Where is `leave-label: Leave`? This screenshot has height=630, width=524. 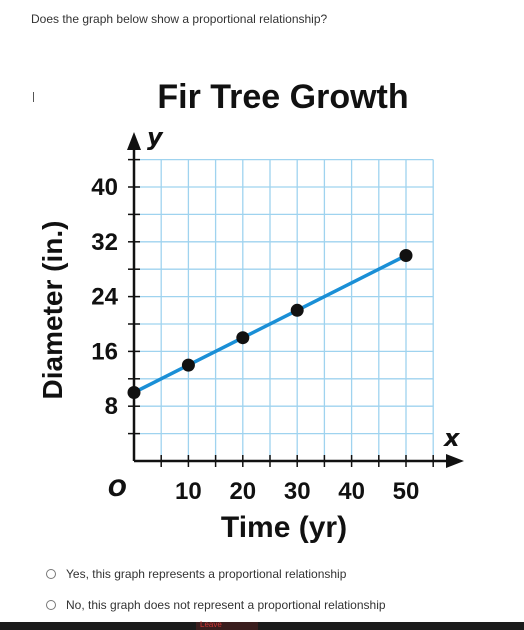
leave-label: Leave is located at coordinates (211, 624).